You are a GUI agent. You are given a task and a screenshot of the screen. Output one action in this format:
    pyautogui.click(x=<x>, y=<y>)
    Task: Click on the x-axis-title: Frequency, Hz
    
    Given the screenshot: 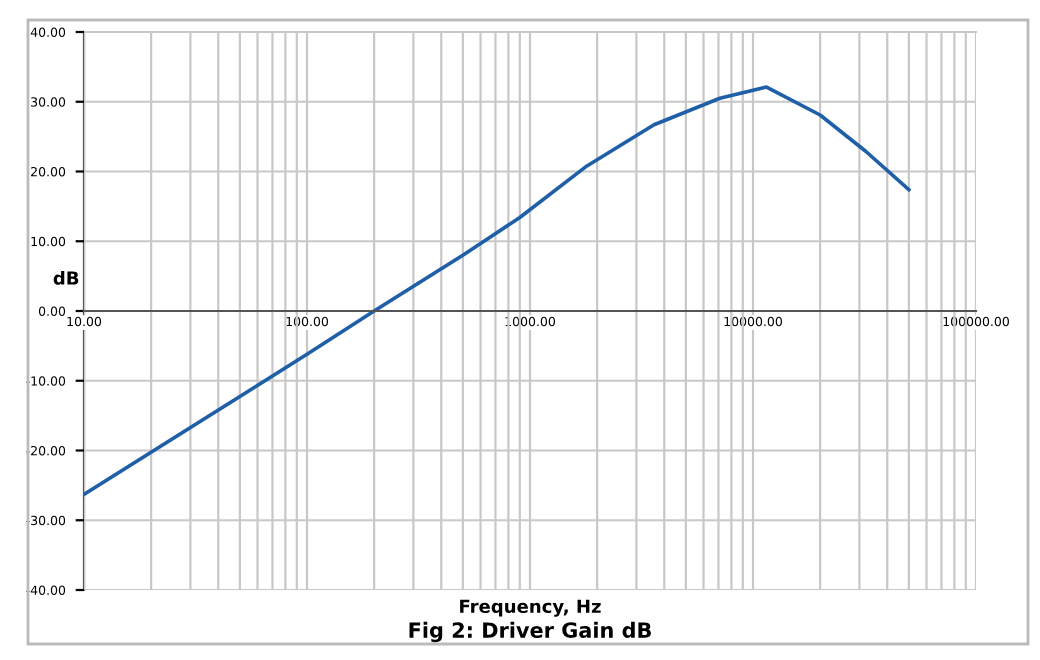 What is the action you would take?
    pyautogui.click(x=530, y=608)
    